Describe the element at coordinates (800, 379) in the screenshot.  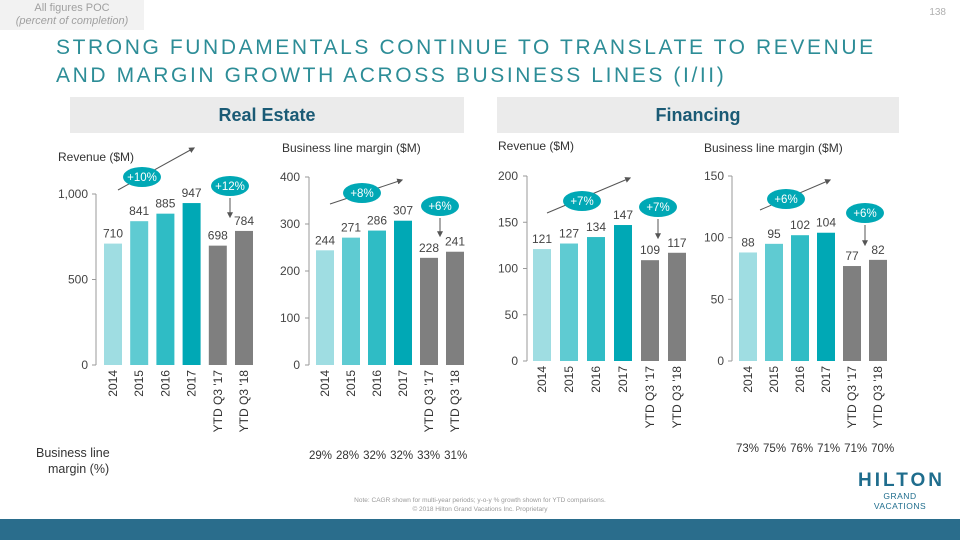
I see `chart4-category-label: 2016` at that location.